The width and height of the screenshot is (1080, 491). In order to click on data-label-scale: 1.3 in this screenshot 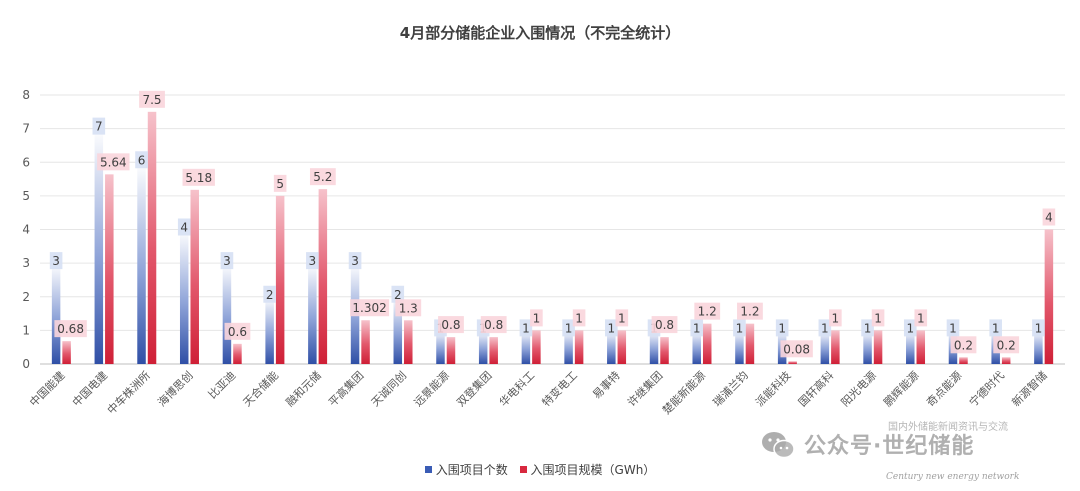, I will do `click(408, 308)`.